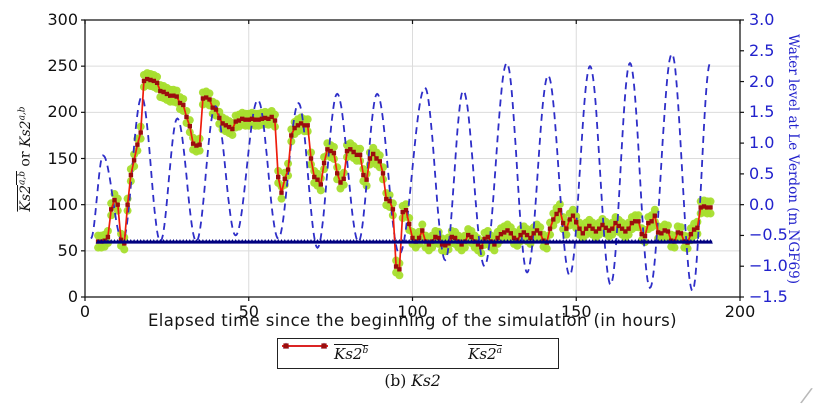 This screenshot has width=816, height=415. Describe the element at coordinates (62, 19) in the screenshot. I see `y-left-tick-label: 300` at that location.